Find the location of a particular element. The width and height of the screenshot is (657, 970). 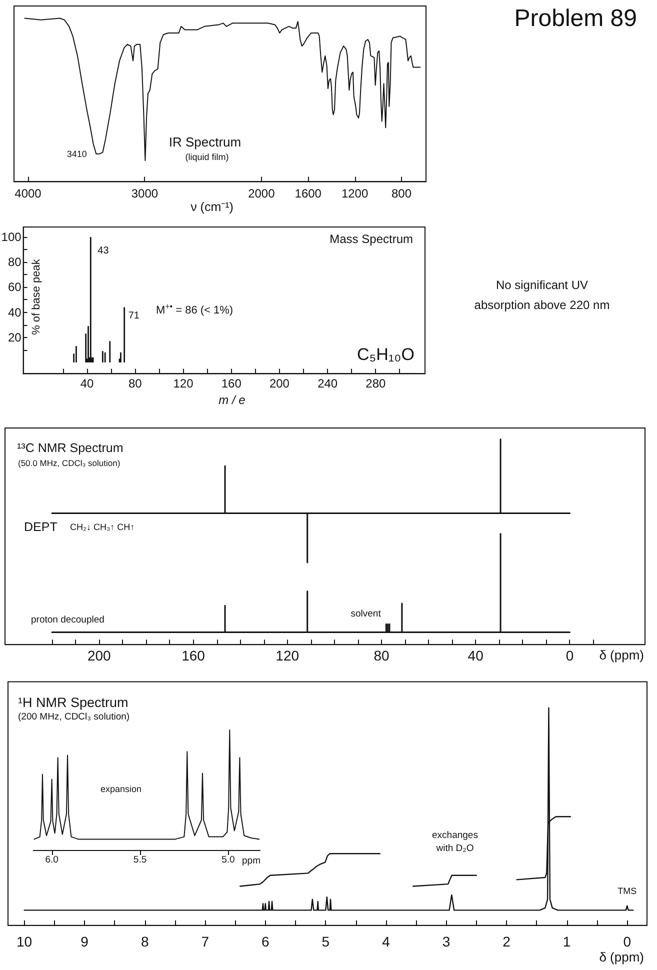

y-tick-label: 40 is located at coordinates (15, 312).